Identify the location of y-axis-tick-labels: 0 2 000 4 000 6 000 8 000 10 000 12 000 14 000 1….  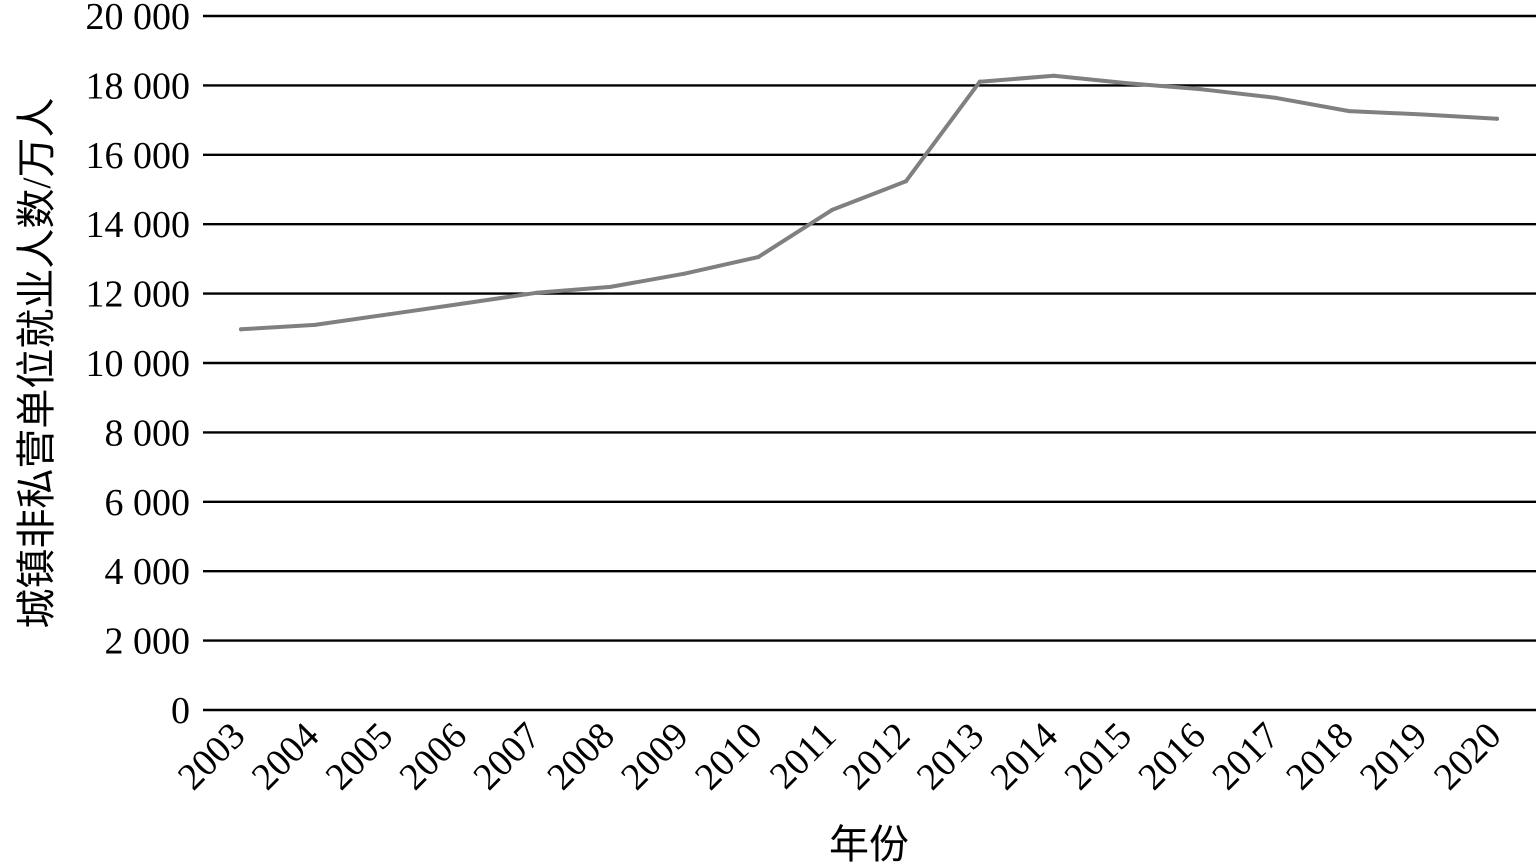
(138, 366).